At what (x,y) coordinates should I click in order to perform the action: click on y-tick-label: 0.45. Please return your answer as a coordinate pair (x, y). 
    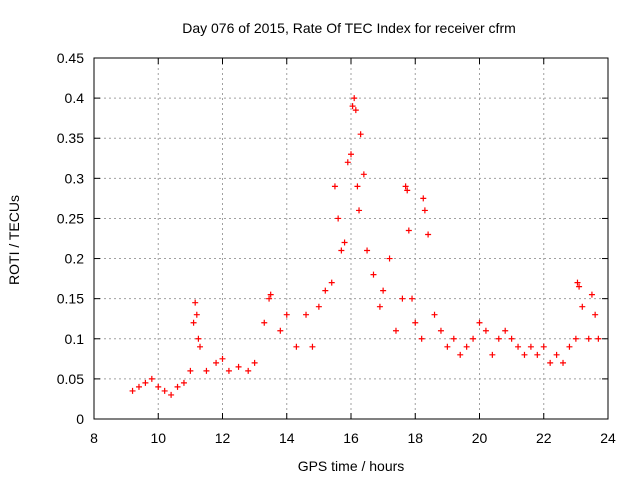
    Looking at the image, I should click on (70, 58).